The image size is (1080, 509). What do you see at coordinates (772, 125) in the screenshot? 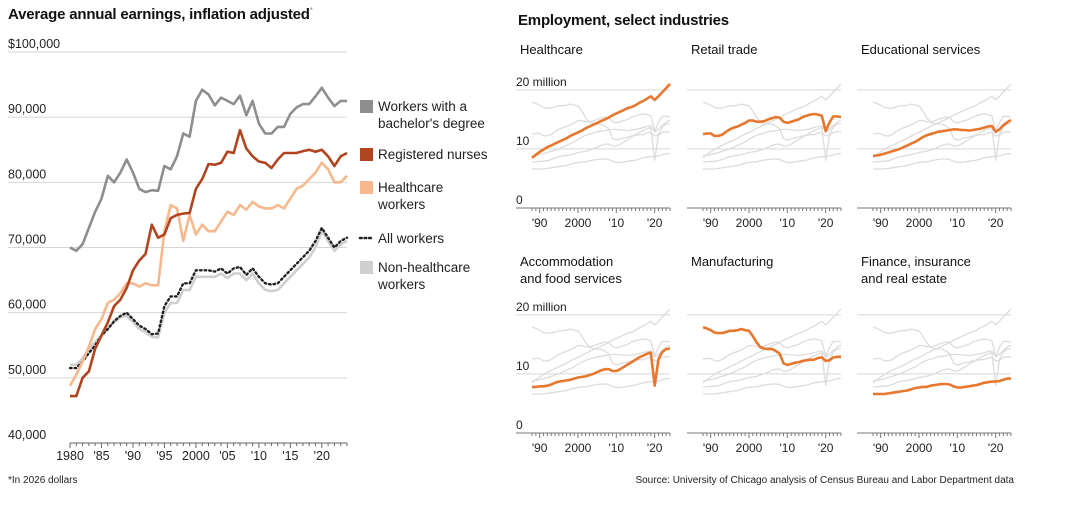
I see `highlight-line-retail` at bounding box center [772, 125].